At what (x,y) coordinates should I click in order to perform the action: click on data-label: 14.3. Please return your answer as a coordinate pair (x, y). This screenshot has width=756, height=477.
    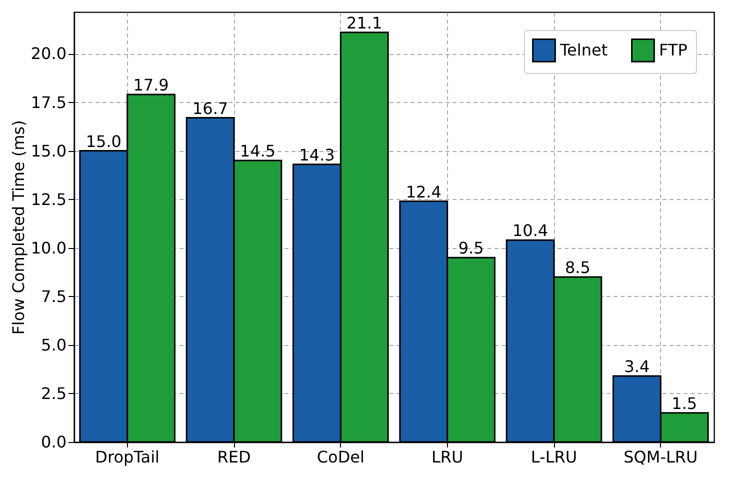
    Looking at the image, I should click on (317, 154).